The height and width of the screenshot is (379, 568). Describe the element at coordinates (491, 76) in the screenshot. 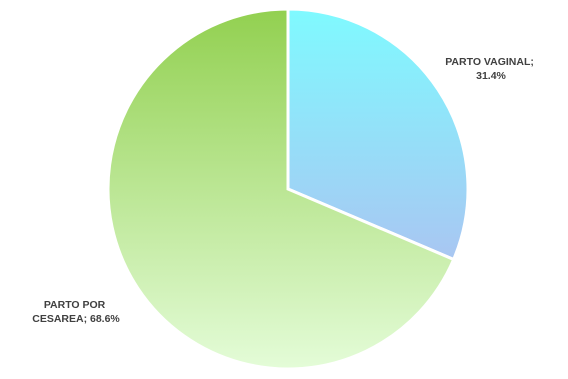

I see `data-label-parto-vaginal-line-2: 31.4%` at that location.